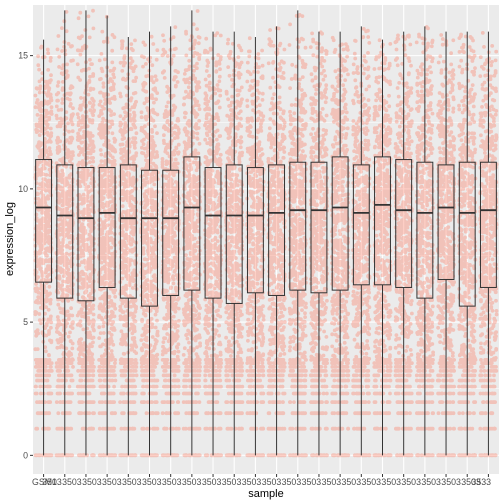  Describe the element at coordinates (10, 239) in the screenshot. I see `y-axis-title: expression_log` at that location.